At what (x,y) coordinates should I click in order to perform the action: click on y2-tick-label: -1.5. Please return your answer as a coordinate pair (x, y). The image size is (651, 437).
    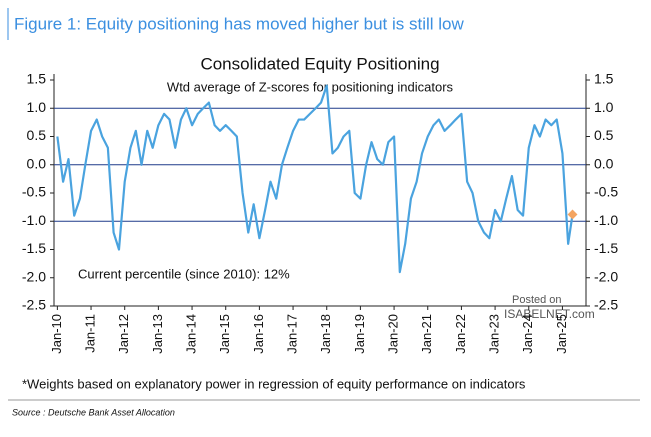
    Looking at the image, I should click on (606, 248).